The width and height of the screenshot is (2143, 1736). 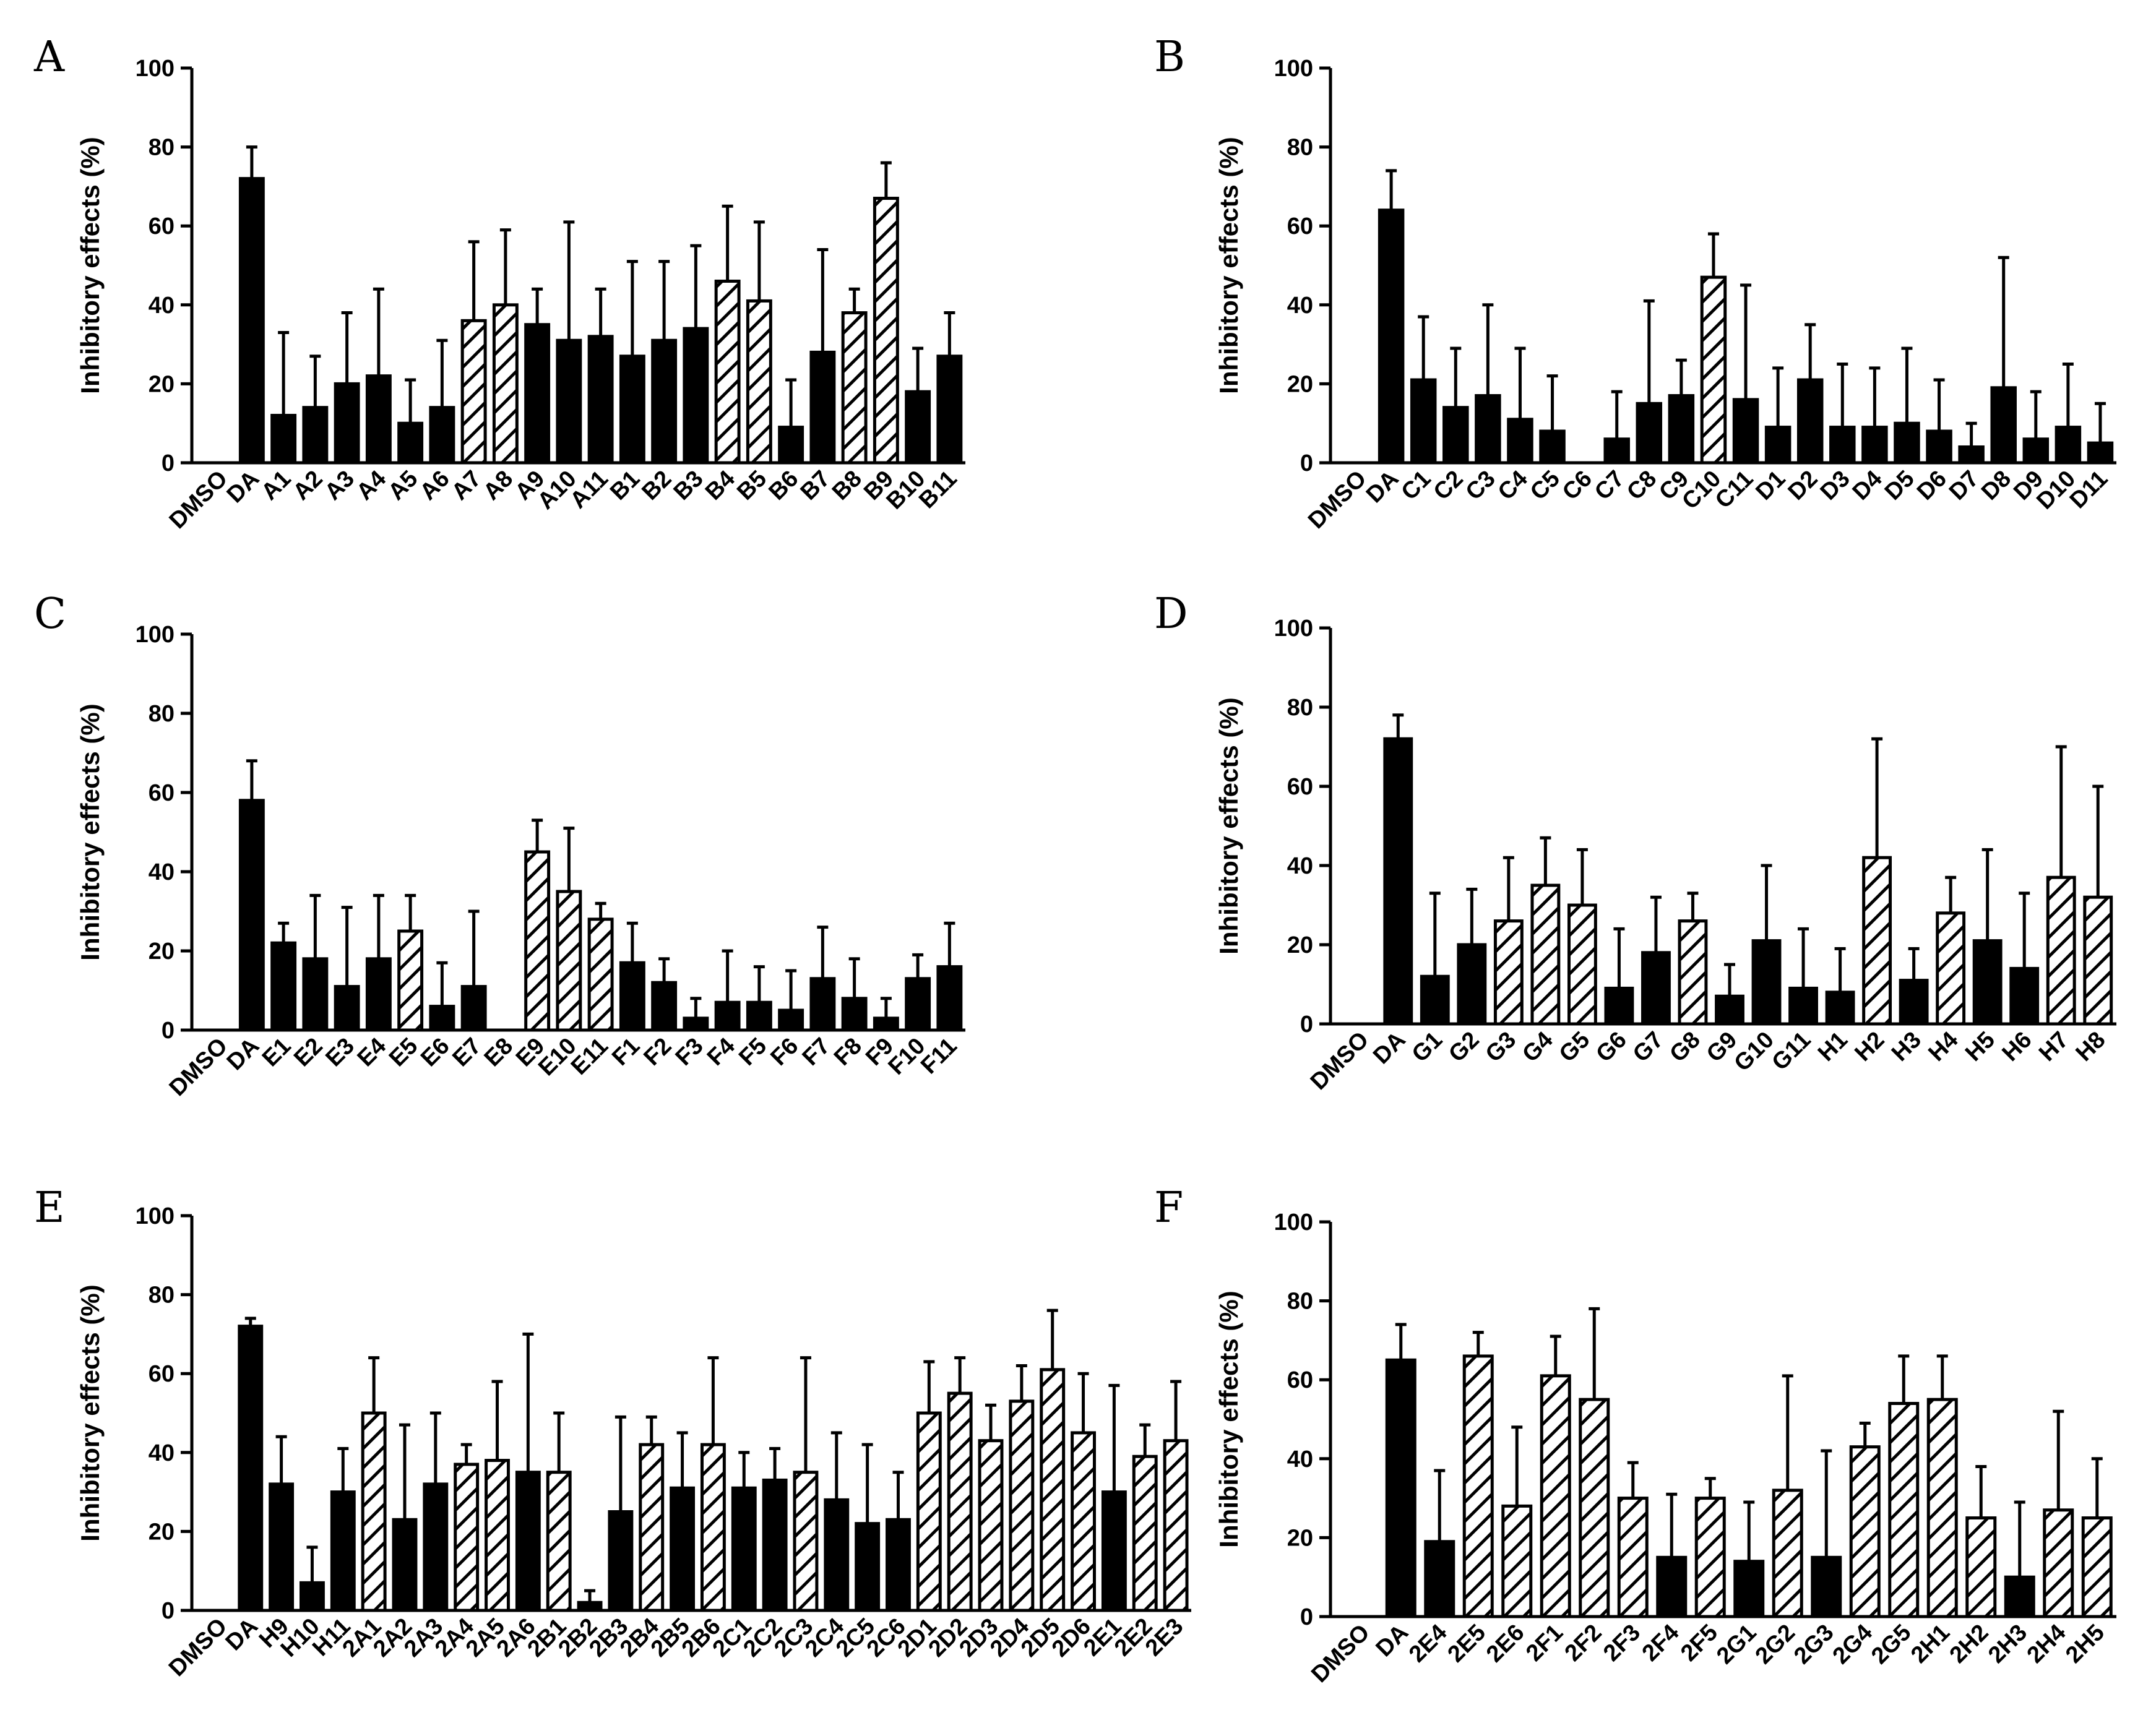 What do you see at coordinates (1749, 1589) in the screenshot?
I see `bar-2g1` at bounding box center [1749, 1589].